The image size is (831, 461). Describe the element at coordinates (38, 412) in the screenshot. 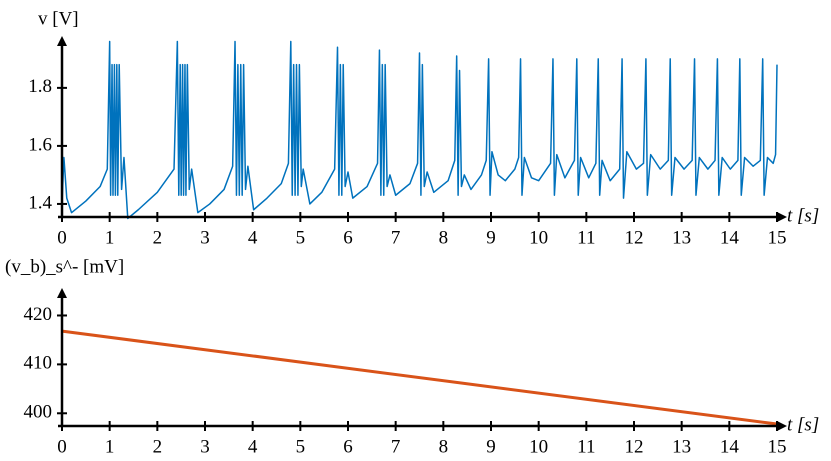

I see `y-tick-label: 400` at that location.